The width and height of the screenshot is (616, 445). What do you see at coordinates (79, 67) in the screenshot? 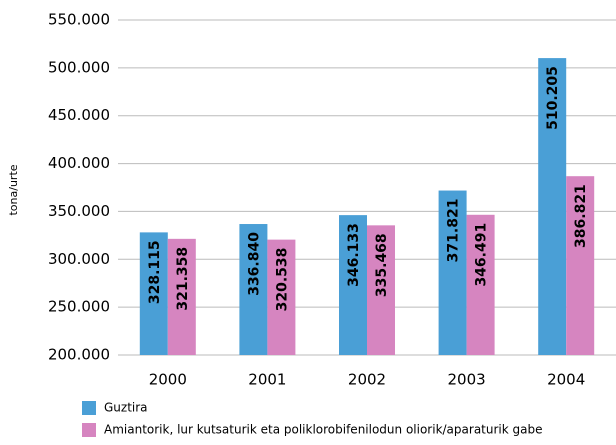
I see `y-tick-label: 500.000` at bounding box center [79, 67].